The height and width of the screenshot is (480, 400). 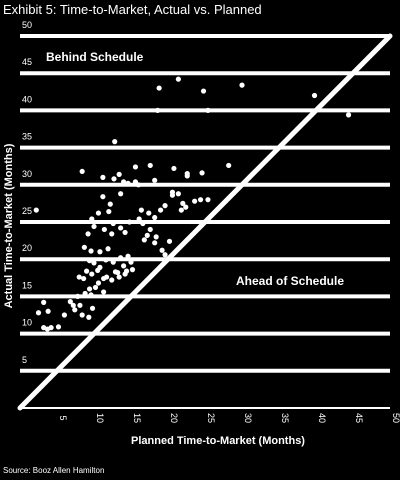 What do you see at coordinates (54, 470) in the screenshot?
I see `source-note: Source: Booz Allen Hamilton` at bounding box center [54, 470].